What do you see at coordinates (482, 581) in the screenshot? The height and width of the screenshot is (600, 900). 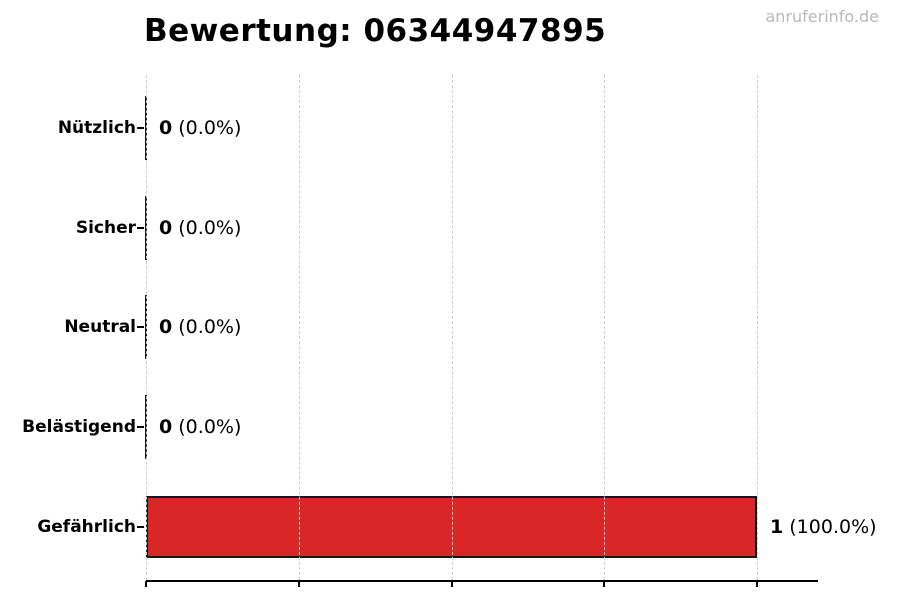 I see `x-axis-line` at bounding box center [482, 581].